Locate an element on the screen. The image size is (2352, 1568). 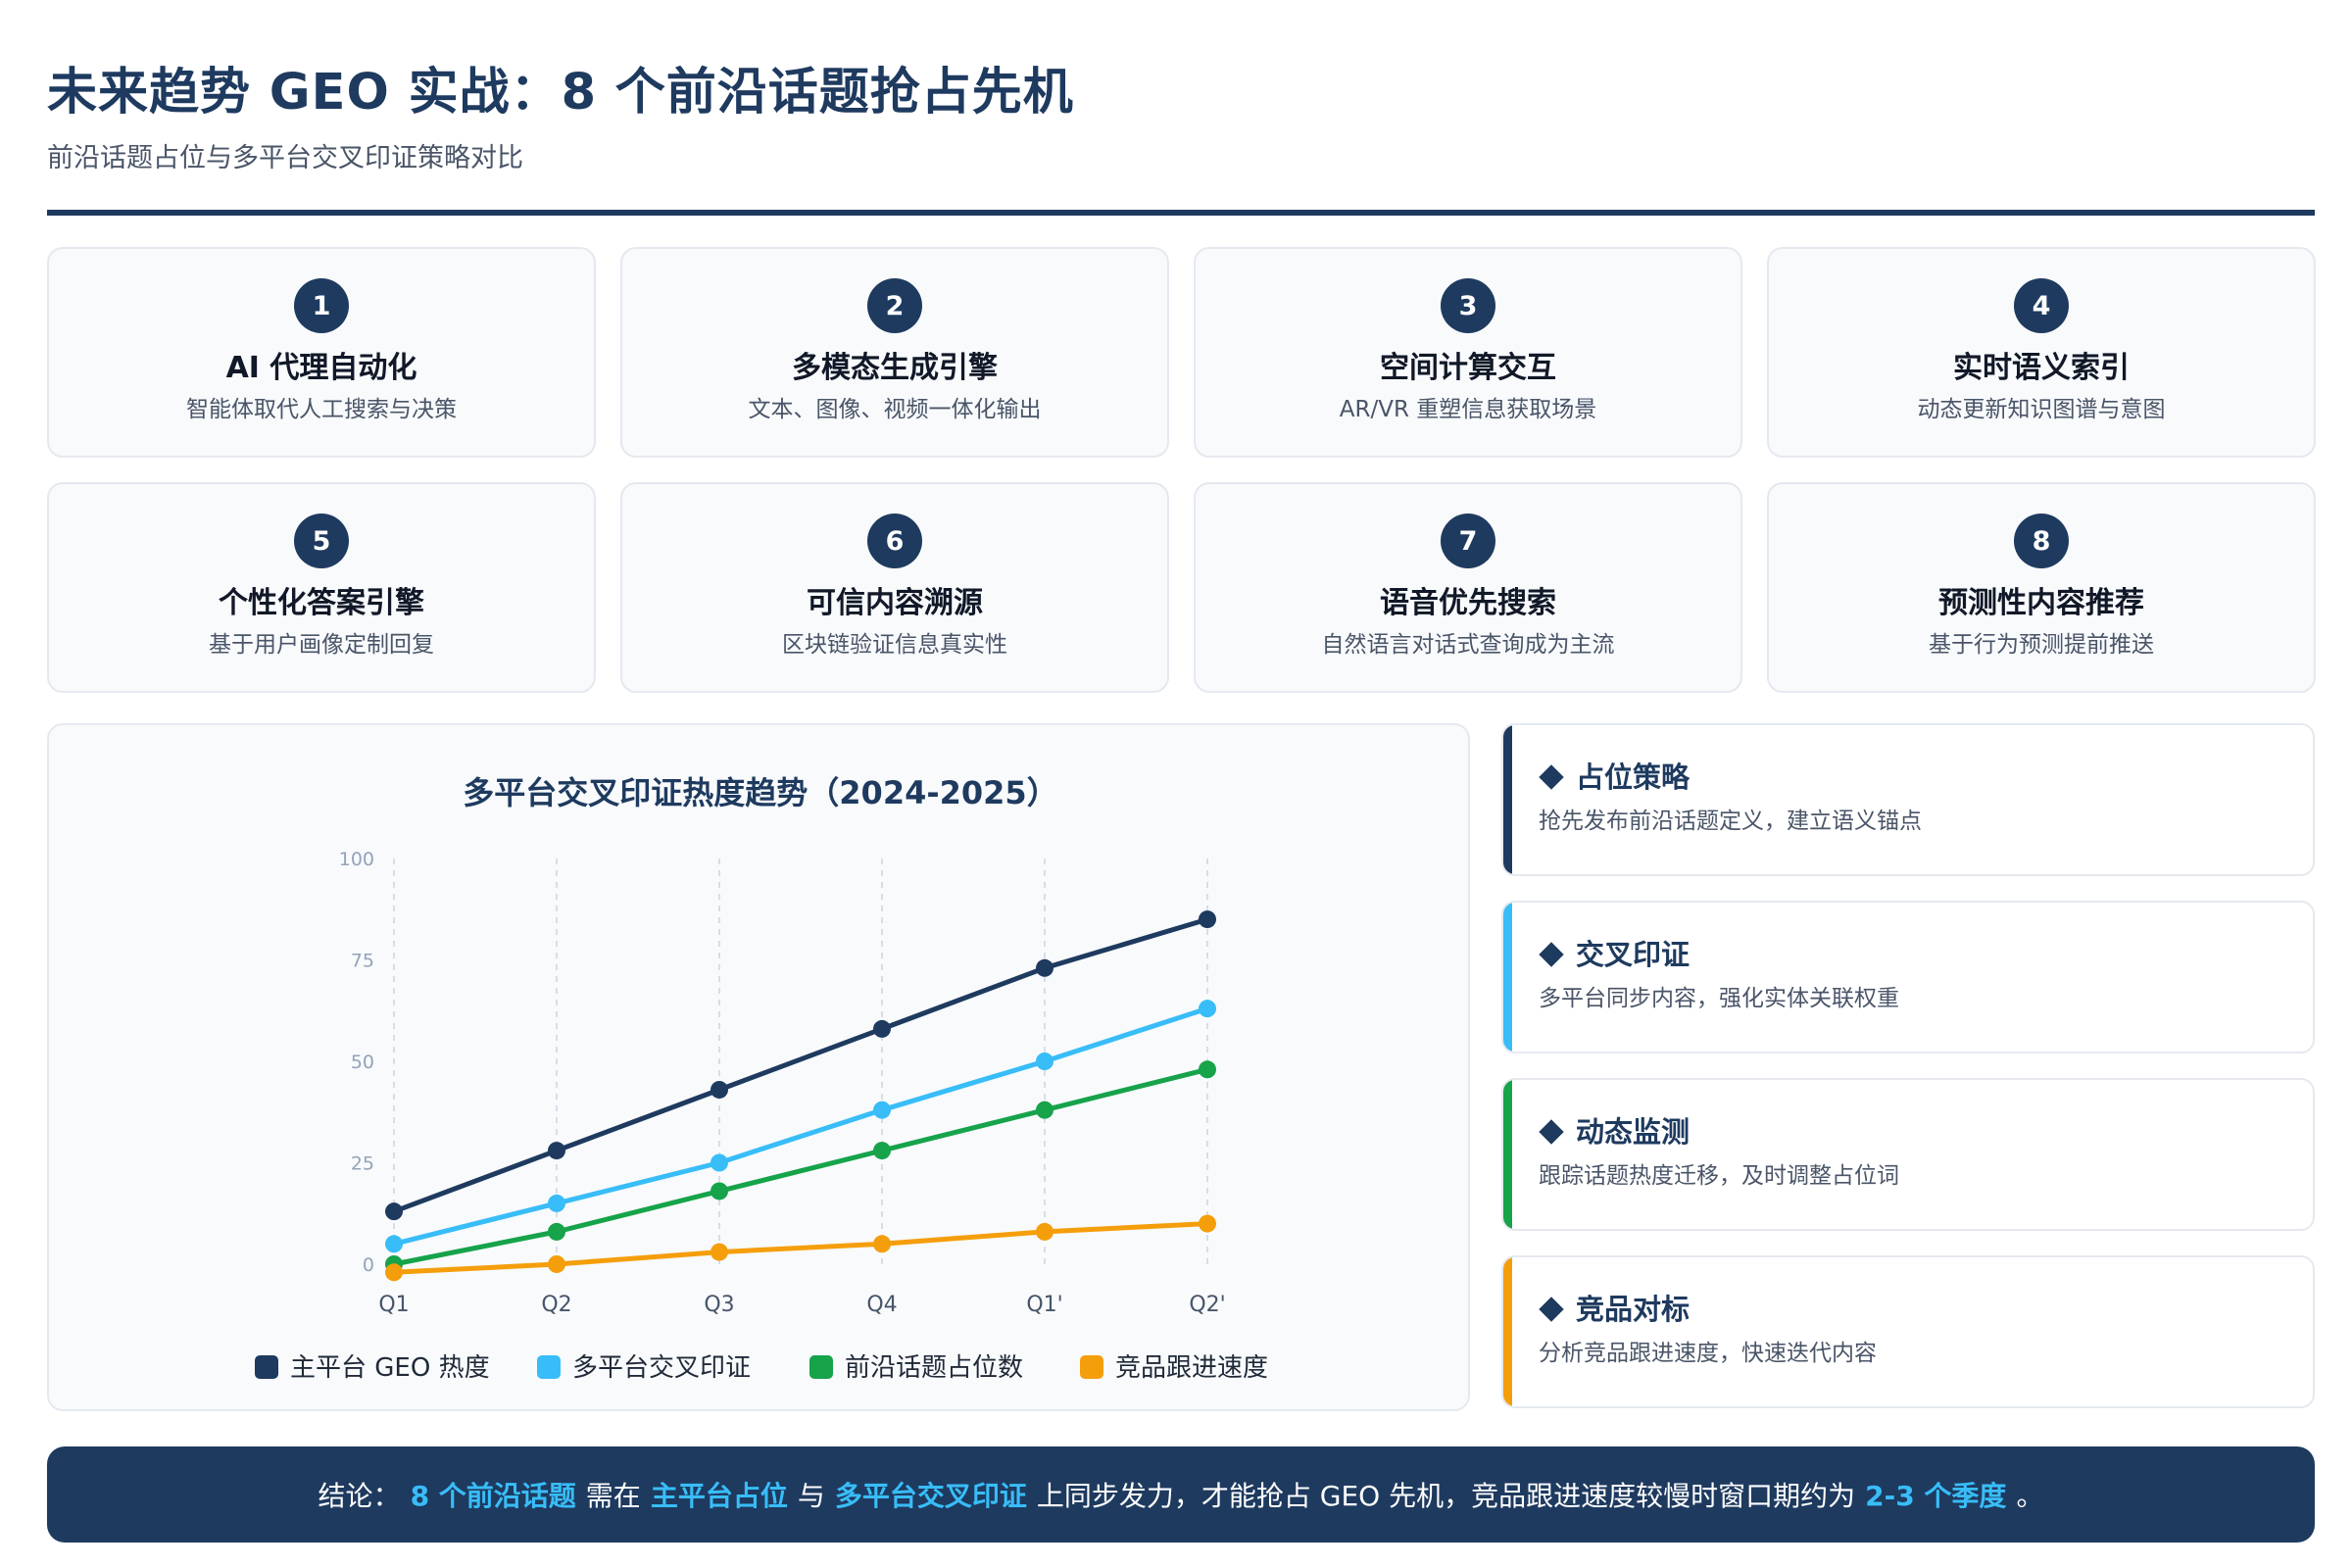
header-divider is located at coordinates (1181, 213).